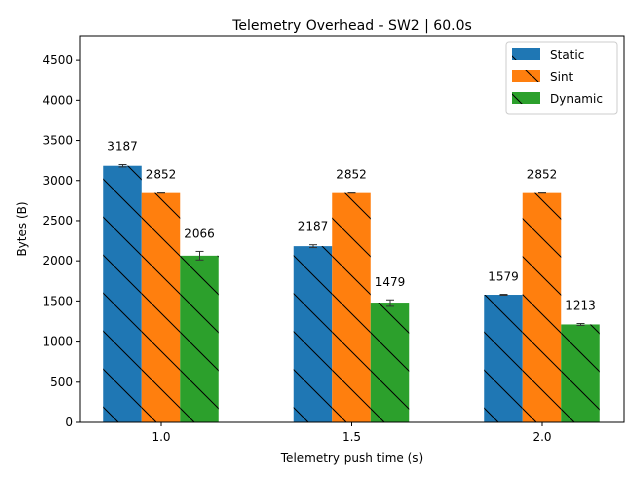  What do you see at coordinates (543, 77) in the screenshot?
I see `legend-item-sint: Sint` at bounding box center [543, 77].